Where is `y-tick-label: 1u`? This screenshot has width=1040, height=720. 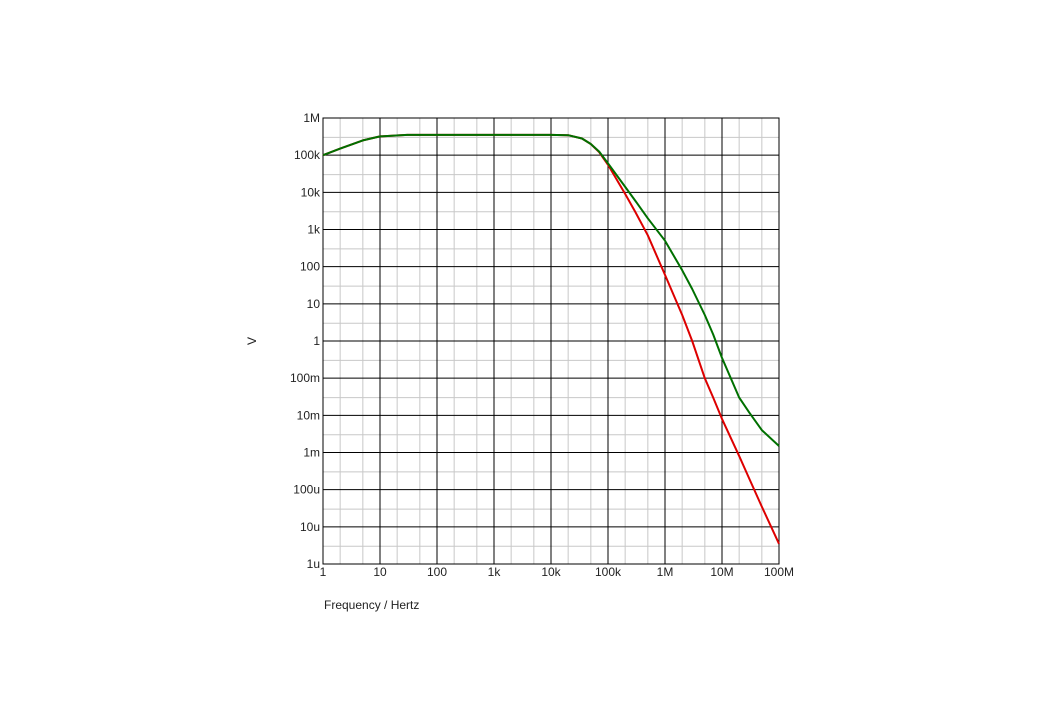
y-tick-label: 1u is located at coordinates (313, 564).